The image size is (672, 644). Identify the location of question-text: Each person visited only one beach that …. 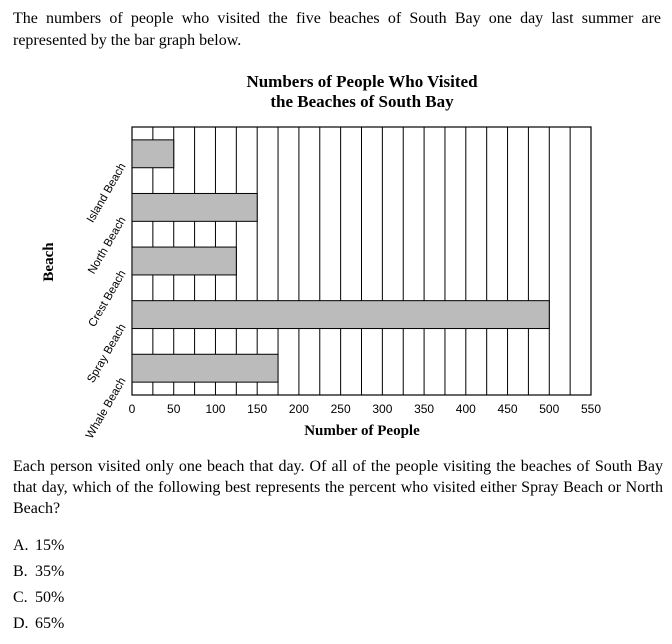
(338, 487).